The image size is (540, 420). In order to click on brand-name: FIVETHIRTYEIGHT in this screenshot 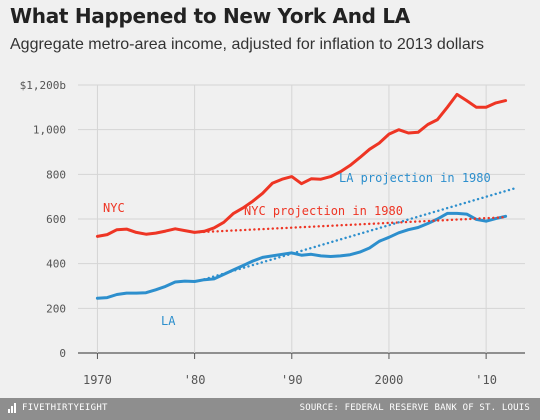, I will do `click(65, 408)`.